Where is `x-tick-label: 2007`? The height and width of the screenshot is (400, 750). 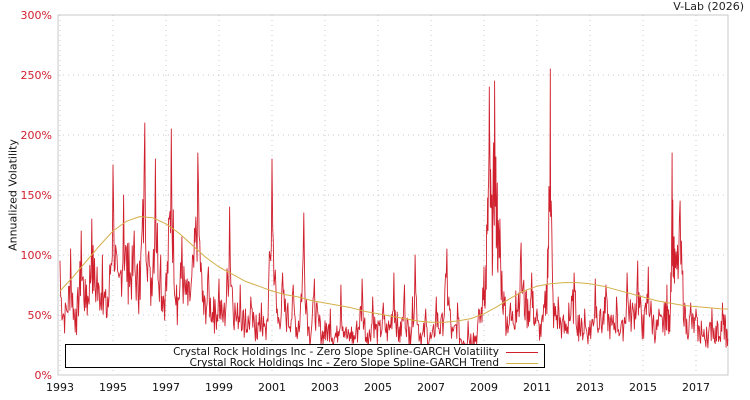 x-tick-label: 2007 is located at coordinates (431, 387).